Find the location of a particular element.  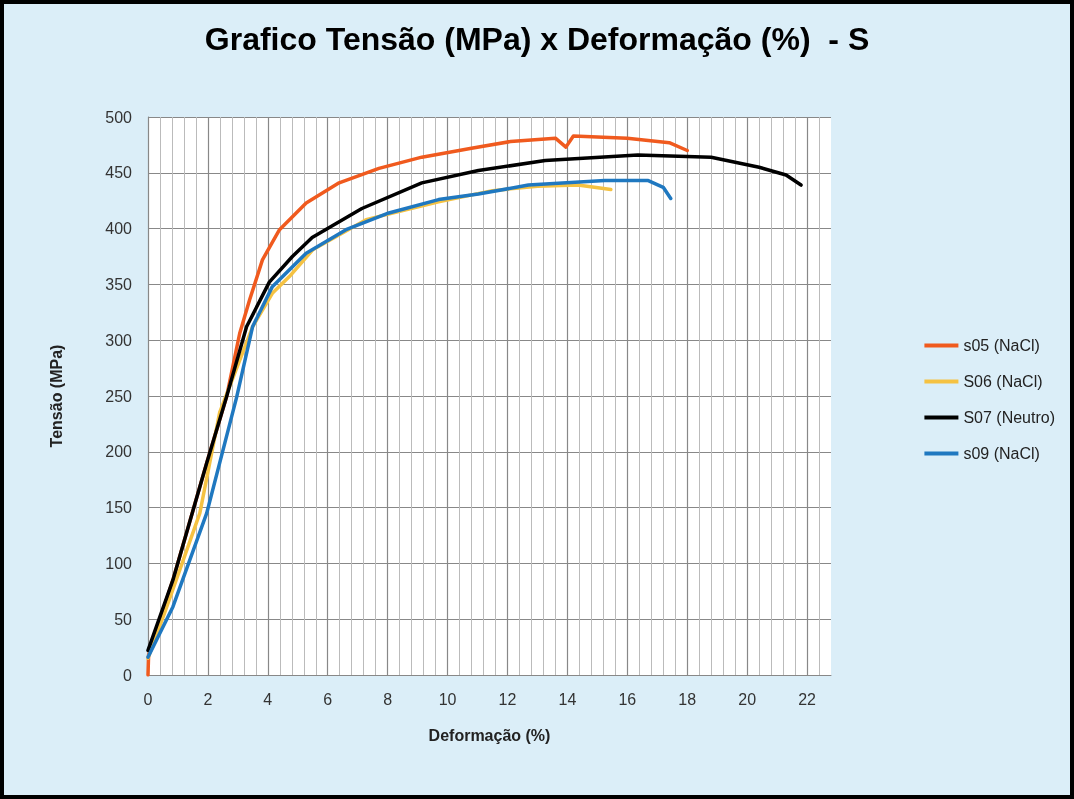

chart-title: Grafico Tensão (MPa) x Deformação (%) - S is located at coordinates (537, 39).